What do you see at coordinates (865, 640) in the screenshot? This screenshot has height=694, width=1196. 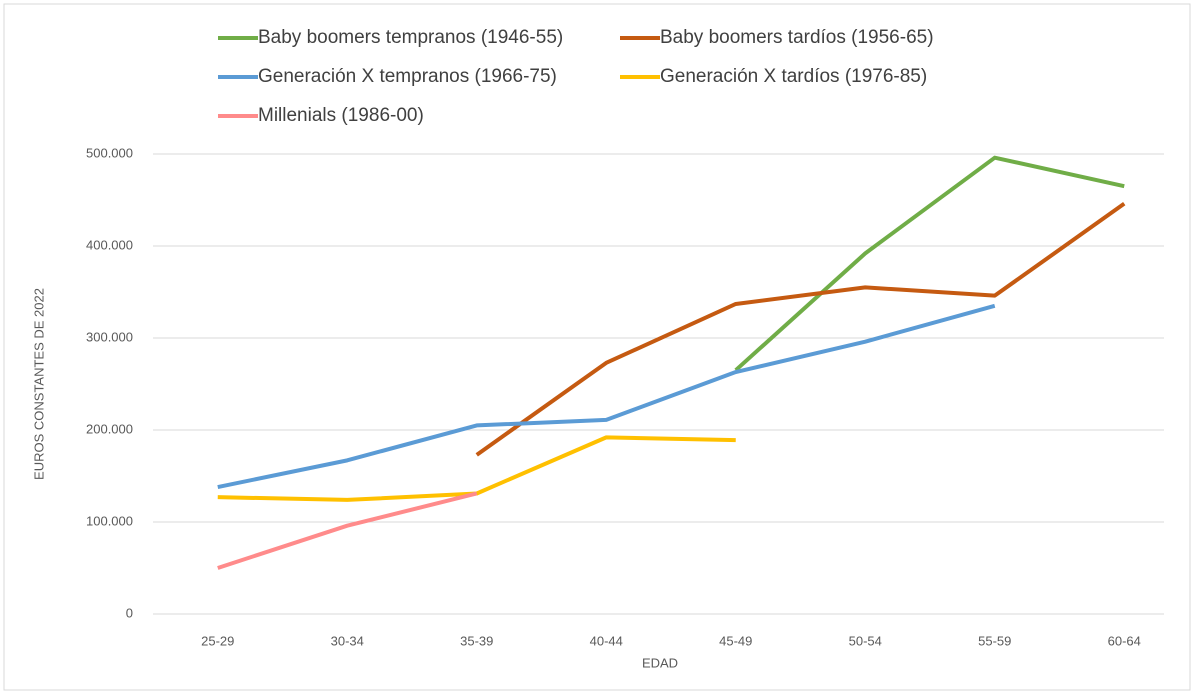 I see `x-tick-label: 50-54` at bounding box center [865, 640].